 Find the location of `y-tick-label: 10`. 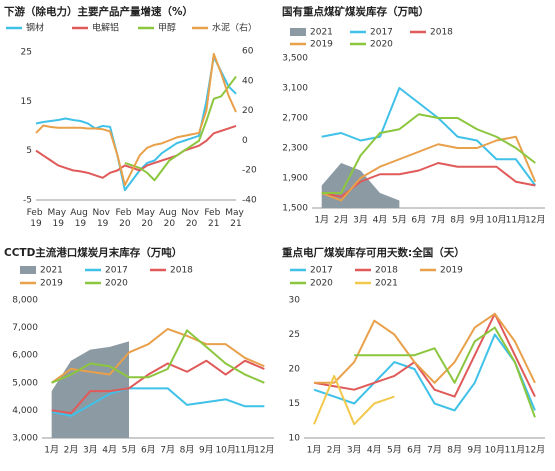

y-tick-label: 10 is located at coordinates (295, 439).